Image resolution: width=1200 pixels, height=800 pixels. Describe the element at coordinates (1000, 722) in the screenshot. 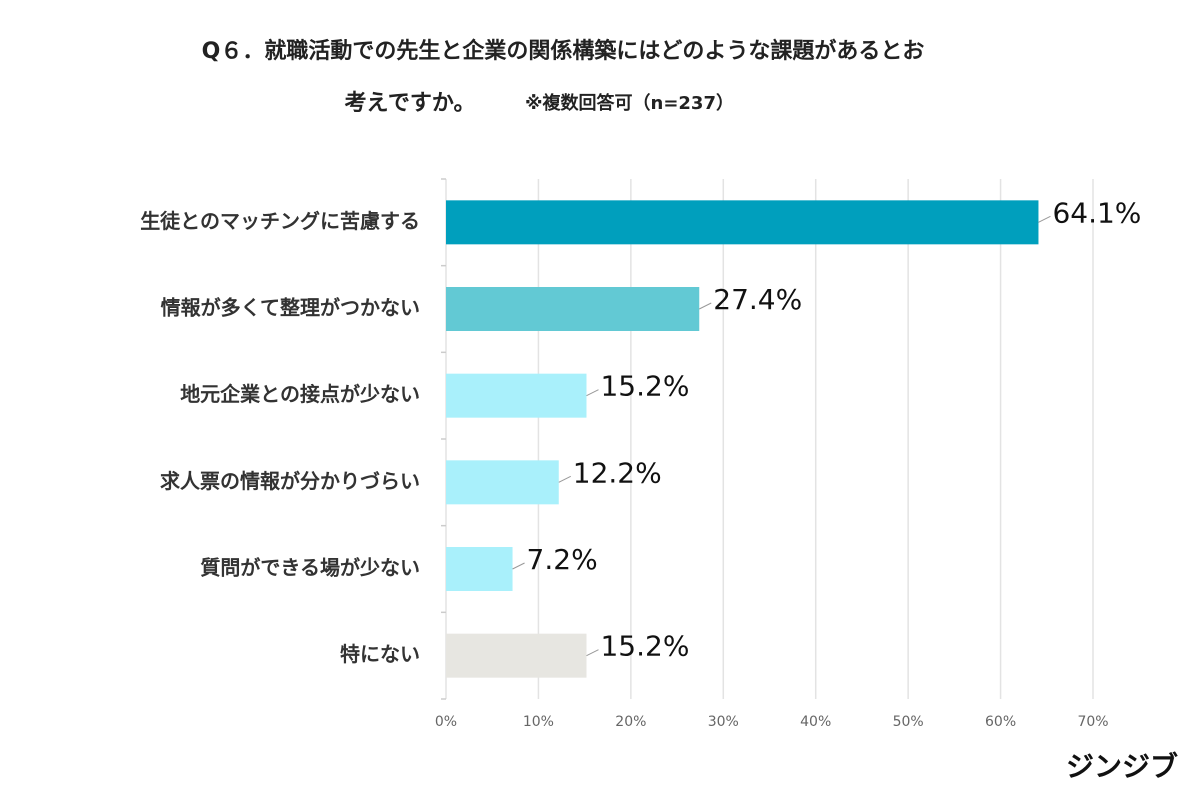

I see `x-tick-label: 60%` at that location.